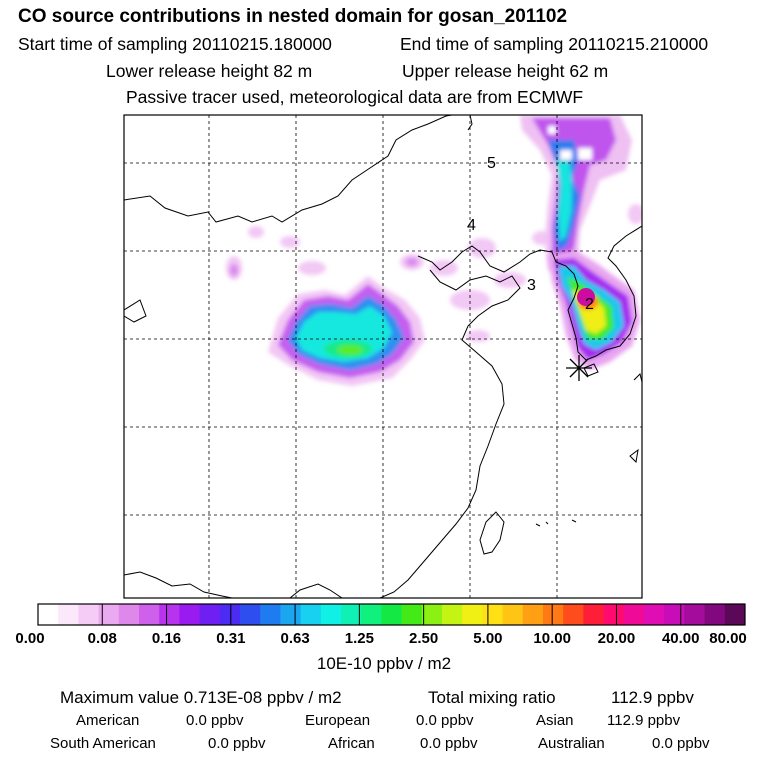  I want to click on region-value-american: 0.0 ppbv, so click(215, 720).